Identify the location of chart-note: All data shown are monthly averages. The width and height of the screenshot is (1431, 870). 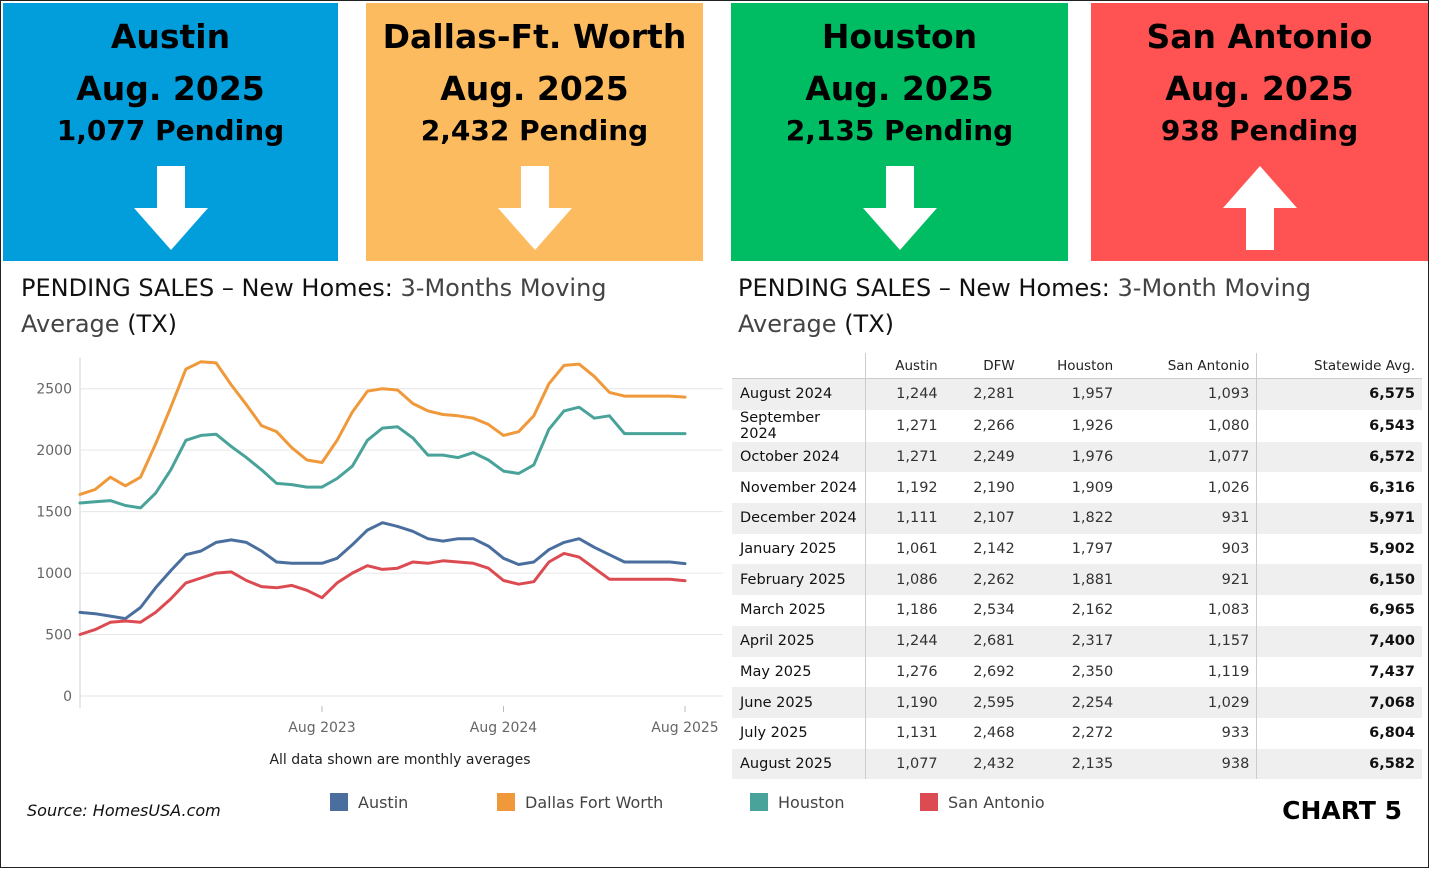
(400, 760).